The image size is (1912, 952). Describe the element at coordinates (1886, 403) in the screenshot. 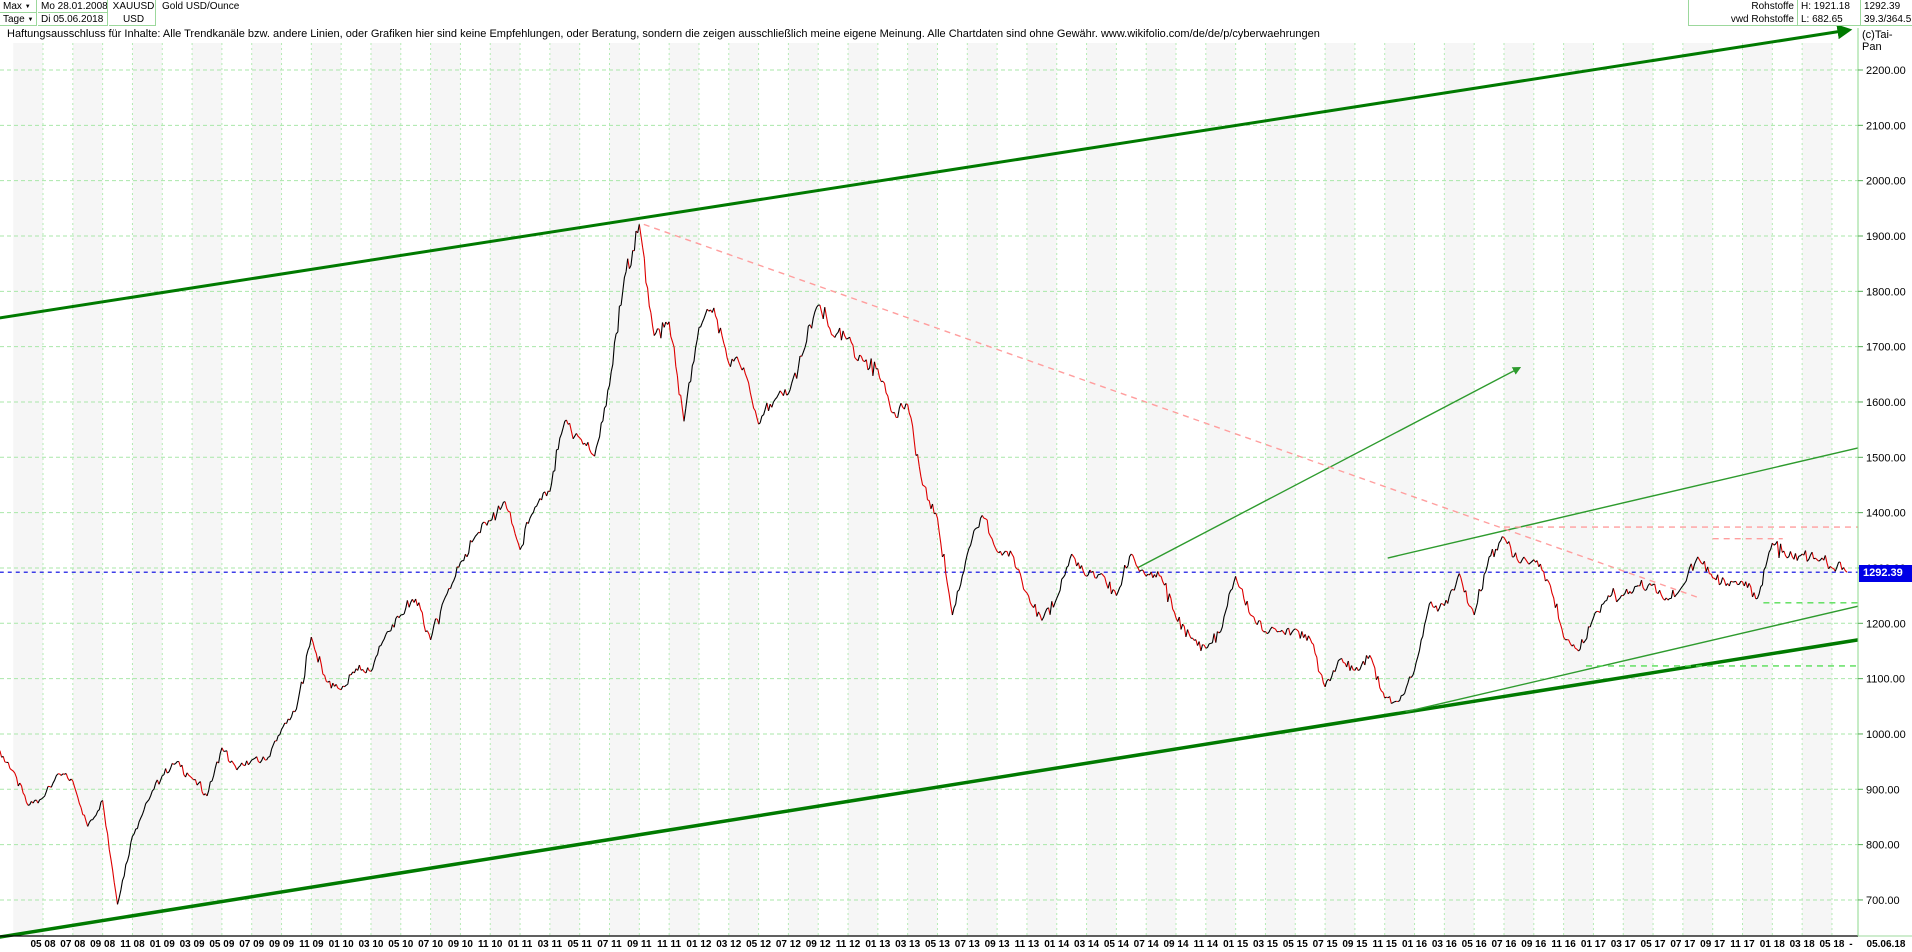

I see `svg-text: 1600.00` at that location.